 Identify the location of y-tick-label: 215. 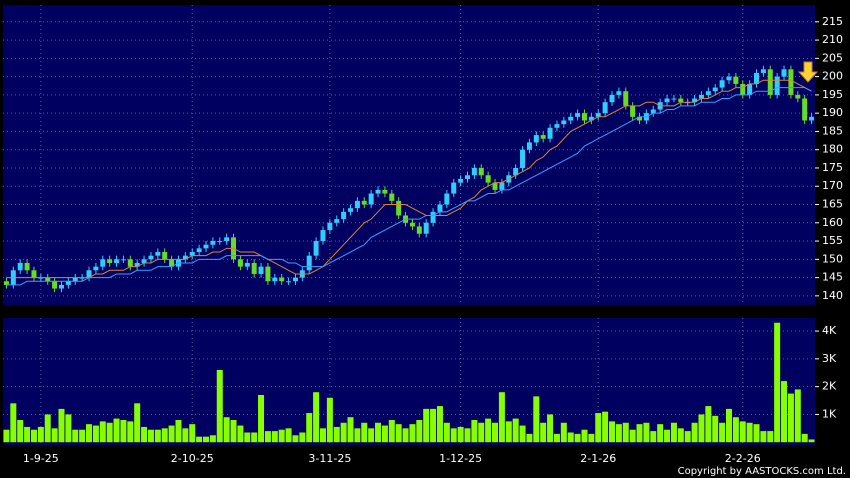
(832, 21).